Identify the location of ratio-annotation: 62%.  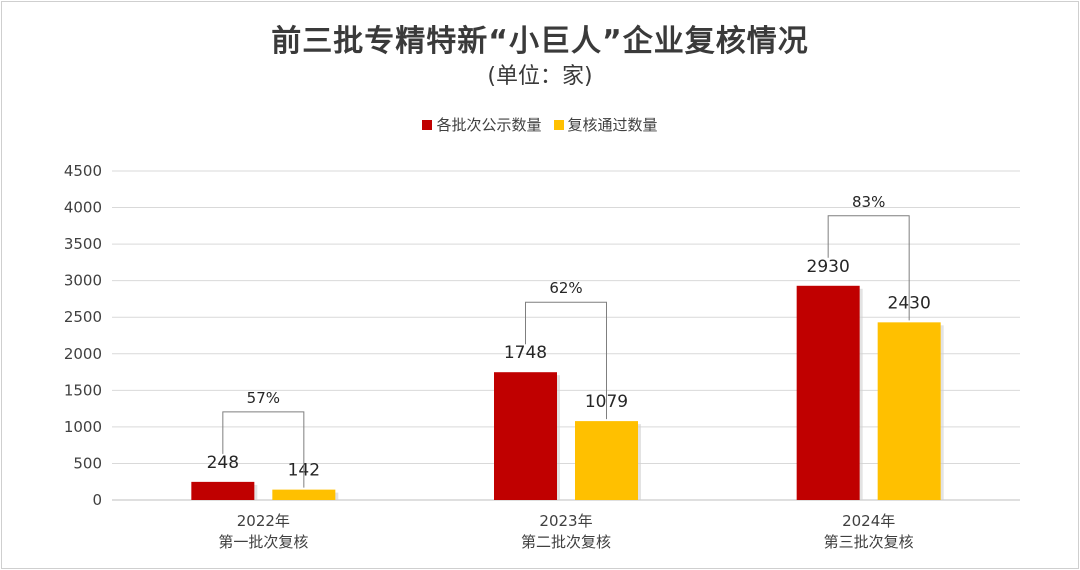
(565, 288).